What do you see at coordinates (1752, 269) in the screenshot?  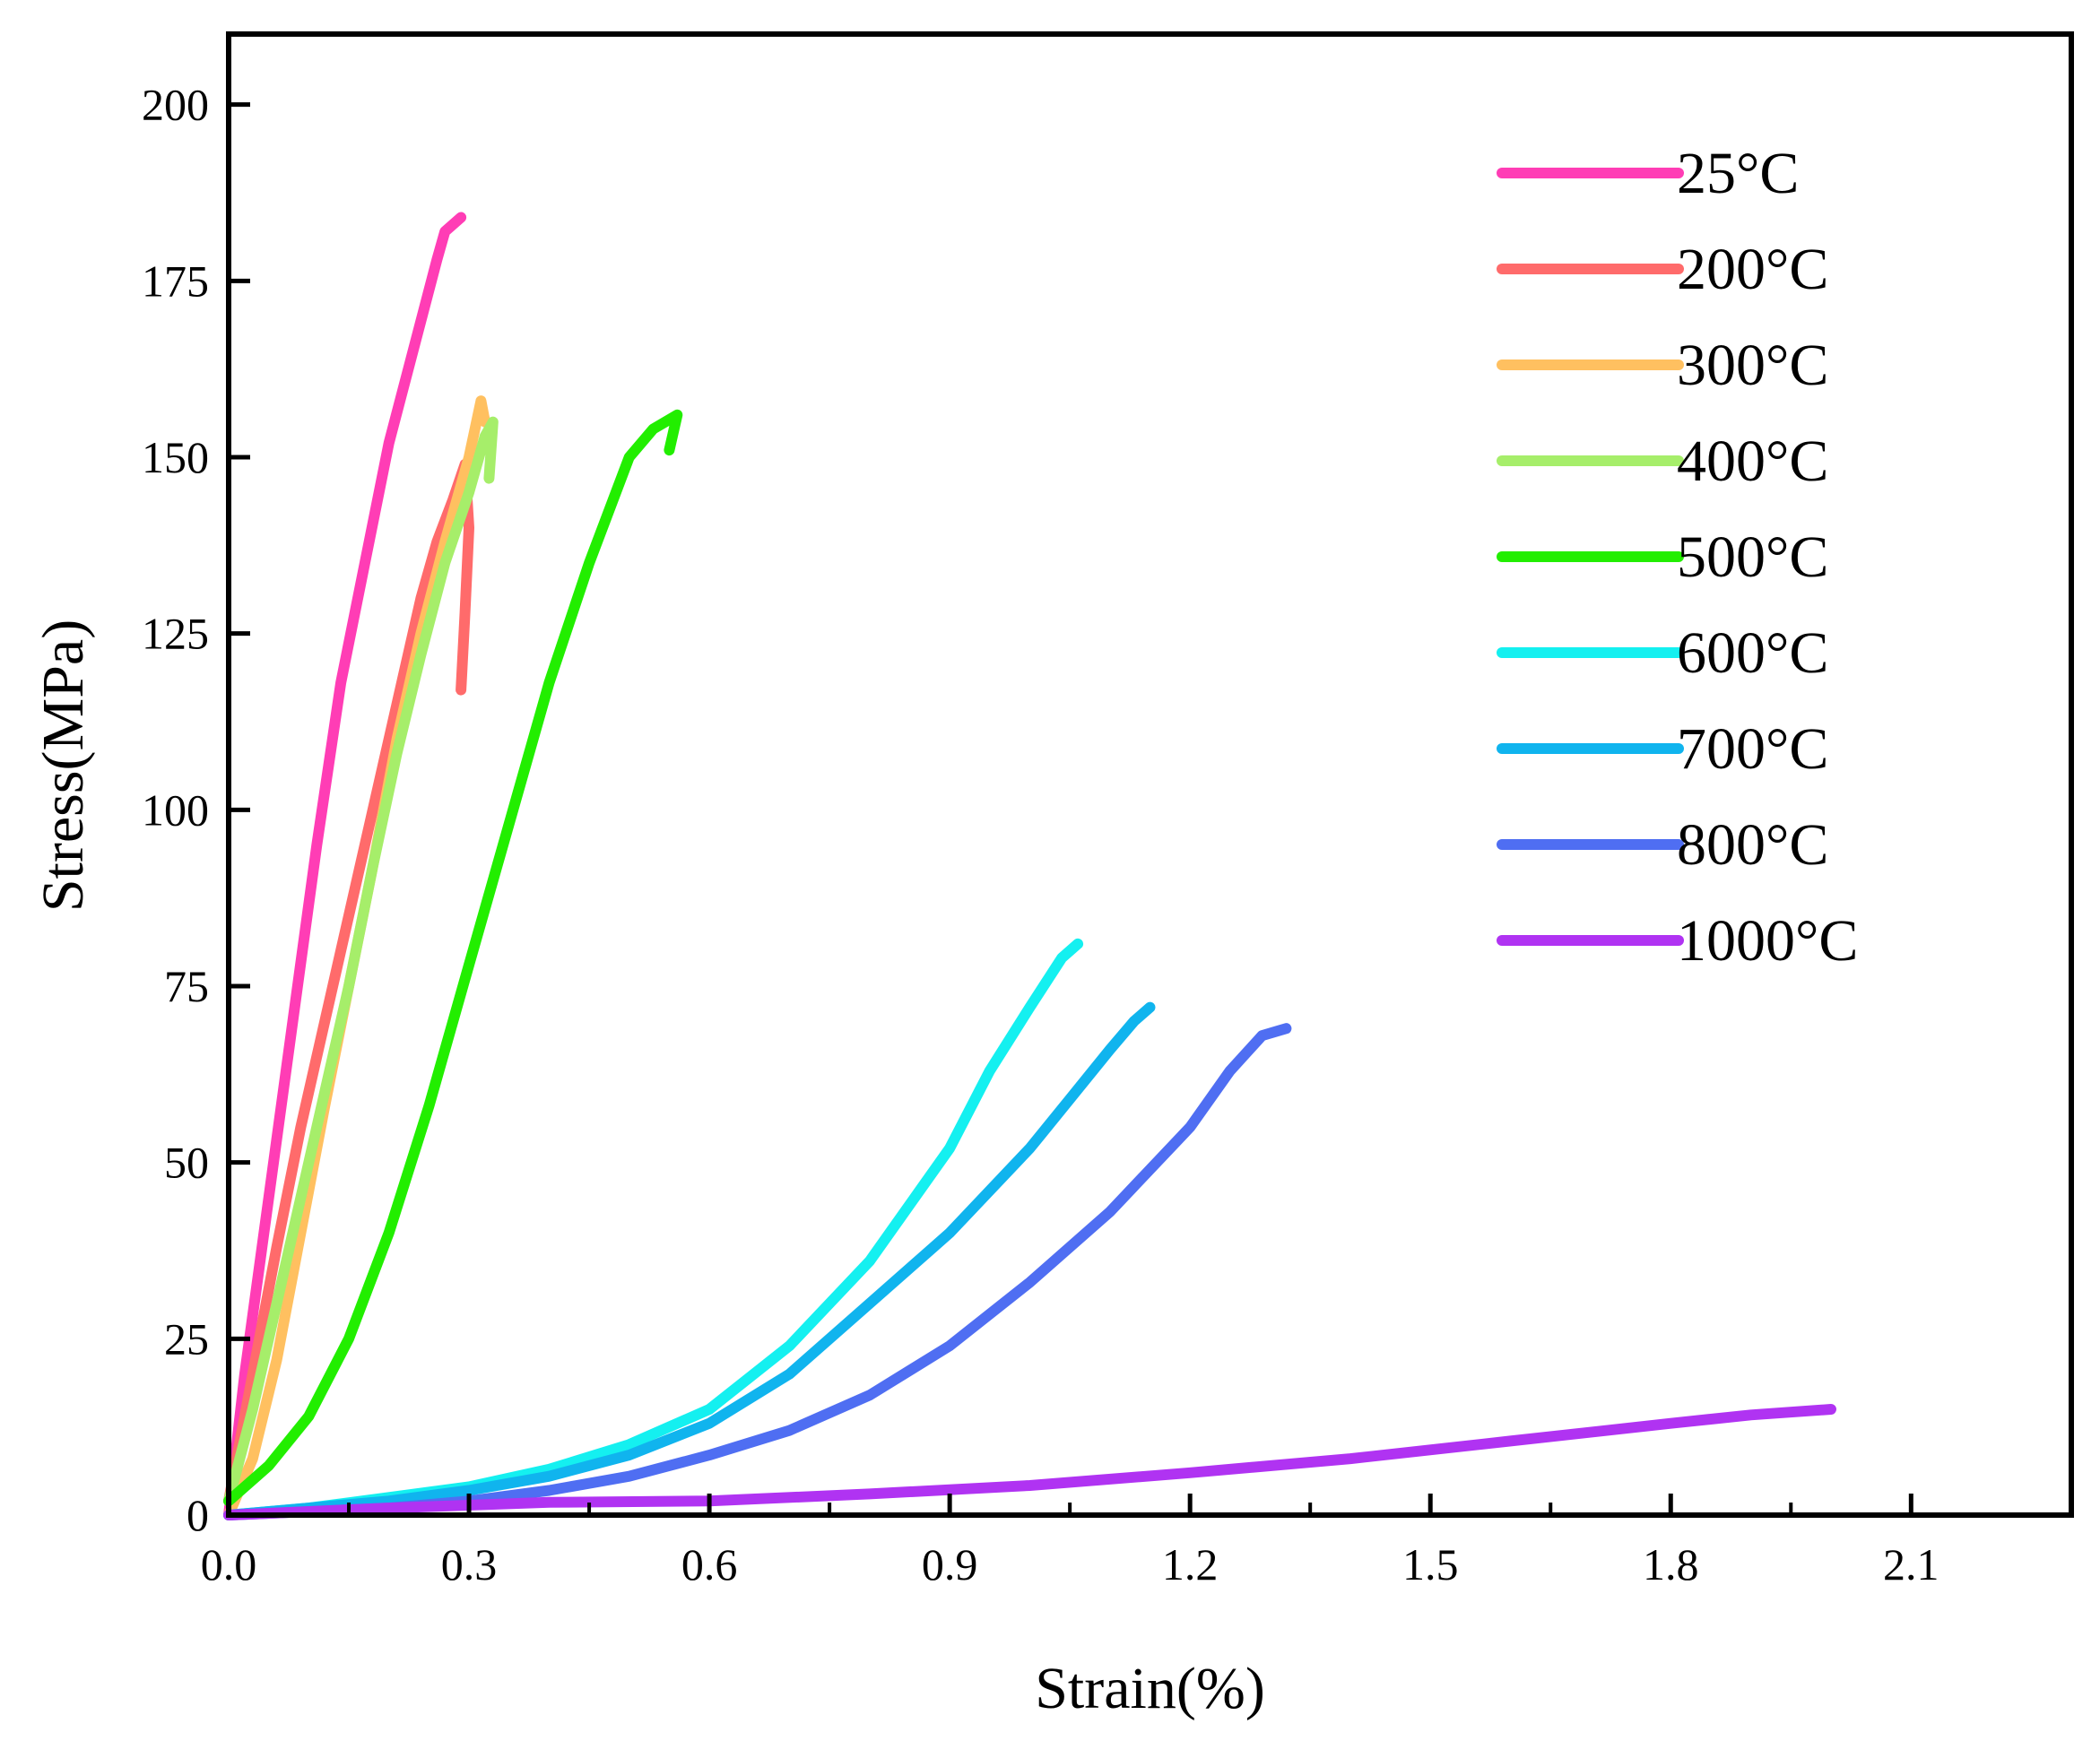 I see `legend-label-1: 200°C` at bounding box center [1752, 269].